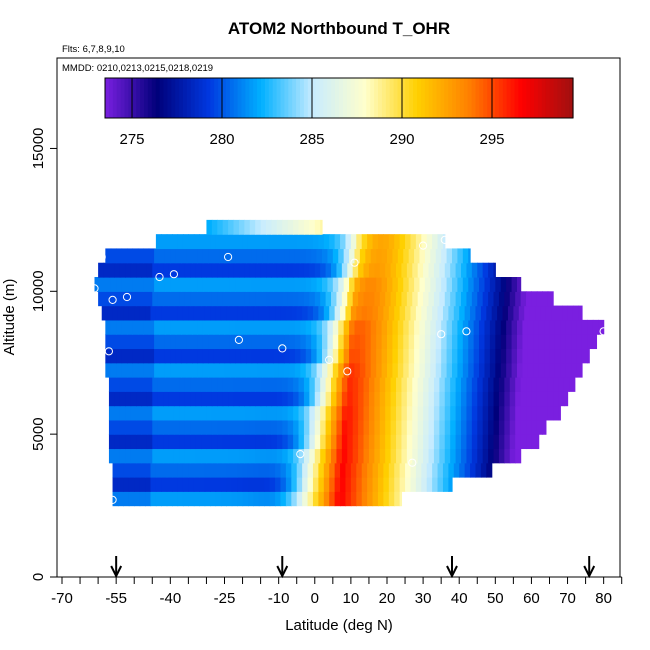 The height and width of the screenshot is (650, 650). Describe the element at coordinates (353, 567) in the screenshot. I see `arrows` at that location.